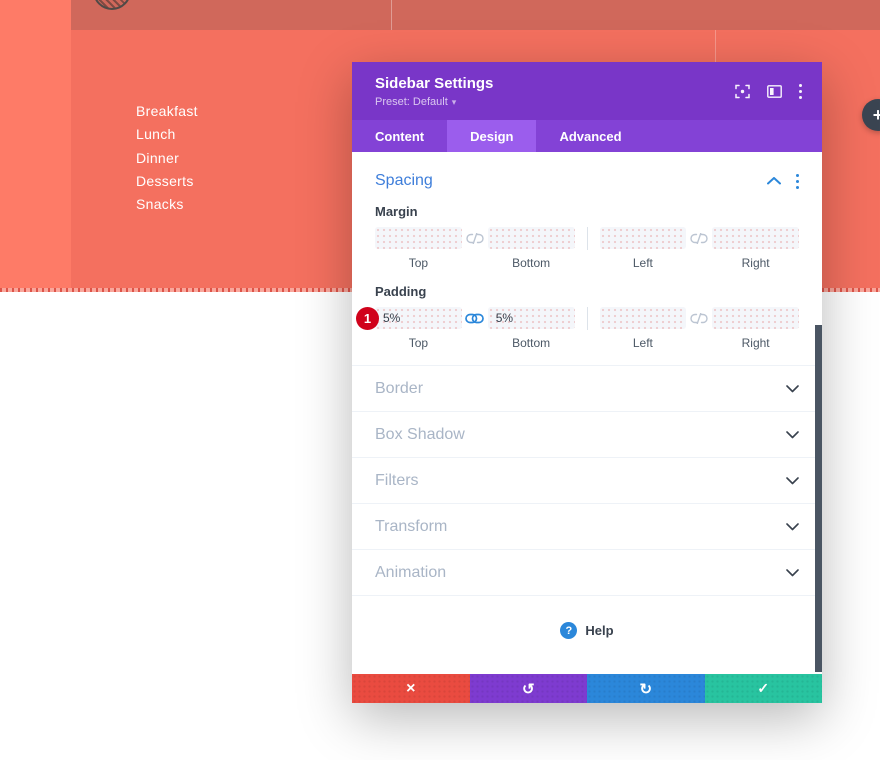  Describe the element at coordinates (367, 318) in the screenshot. I see `annotation-badge: 1` at that location.